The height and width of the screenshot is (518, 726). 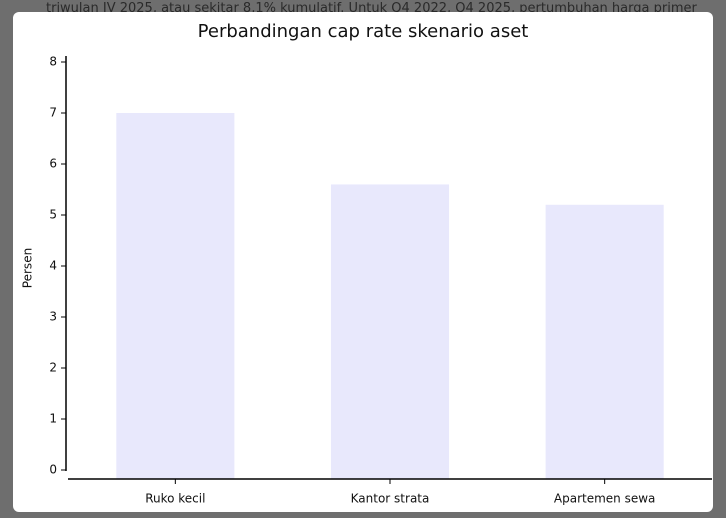 What do you see at coordinates (605, 499) in the screenshot?
I see `x-tick-label: Apartemen sewa` at bounding box center [605, 499].